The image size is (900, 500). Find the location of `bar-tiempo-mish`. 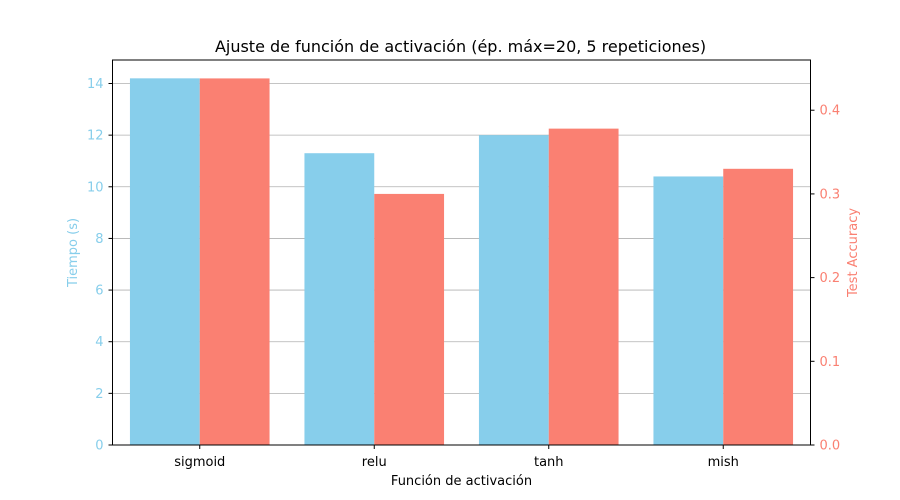

bar-tiempo-mish is located at coordinates (688, 311).